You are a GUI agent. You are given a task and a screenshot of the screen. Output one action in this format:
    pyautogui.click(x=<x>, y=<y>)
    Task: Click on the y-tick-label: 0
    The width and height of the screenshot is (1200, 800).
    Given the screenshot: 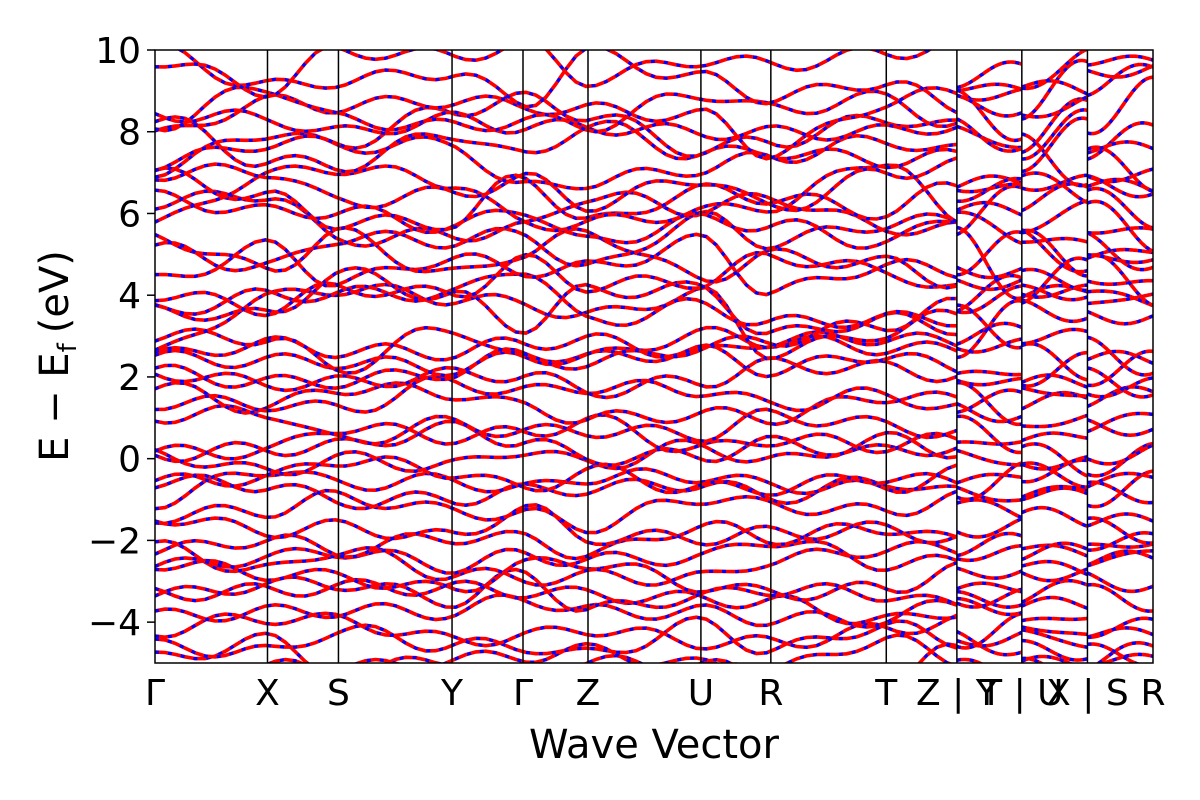 What is the action you would take?
    pyautogui.click(x=129, y=460)
    